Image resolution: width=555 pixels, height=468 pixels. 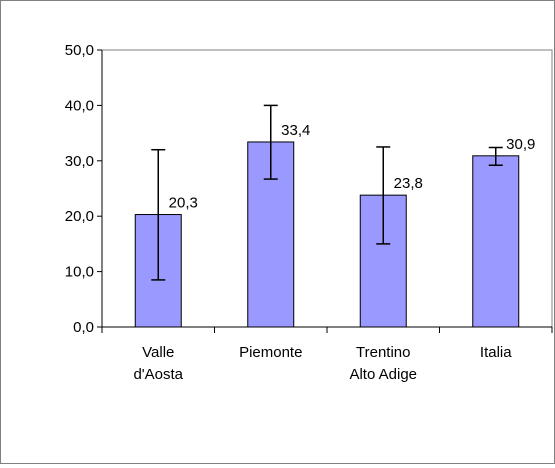 I want to click on y-tick-label: 50,0, so click(x=79, y=50).